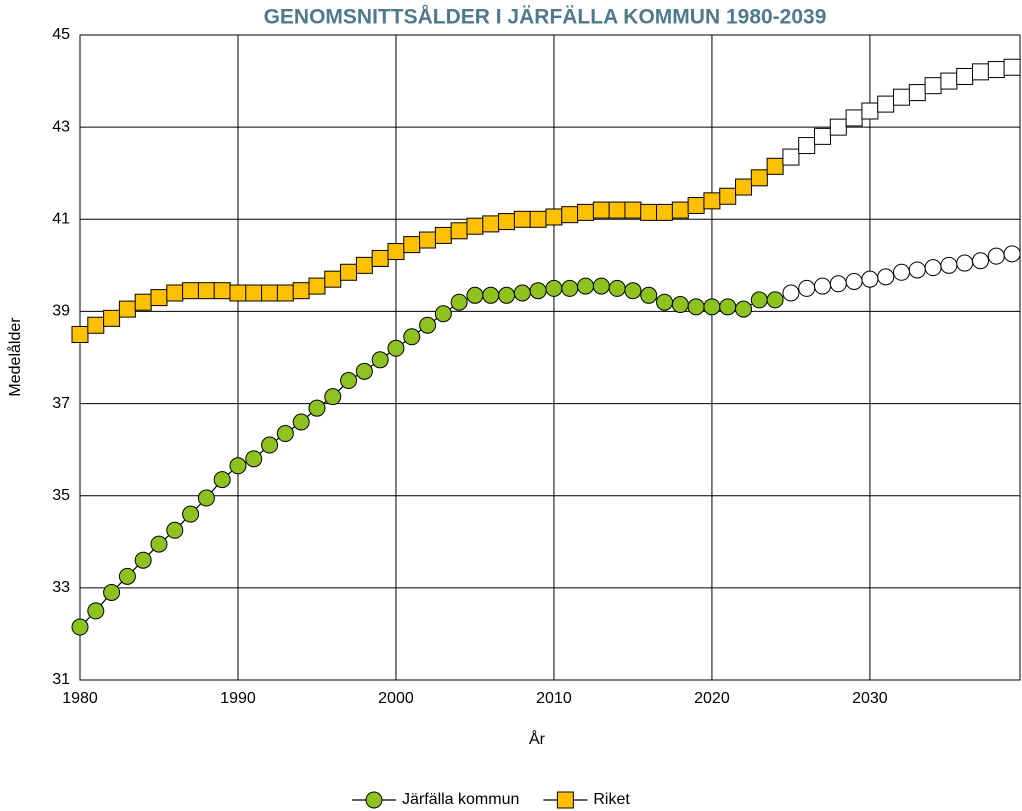  Describe the element at coordinates (61, 587) in the screenshot. I see `y-tick-label: 33` at that location.